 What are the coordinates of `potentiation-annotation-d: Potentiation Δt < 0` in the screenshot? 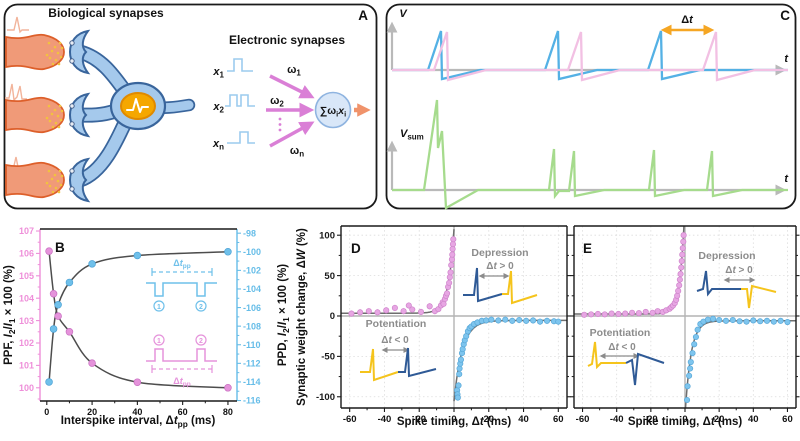 It's located at (398, 350).